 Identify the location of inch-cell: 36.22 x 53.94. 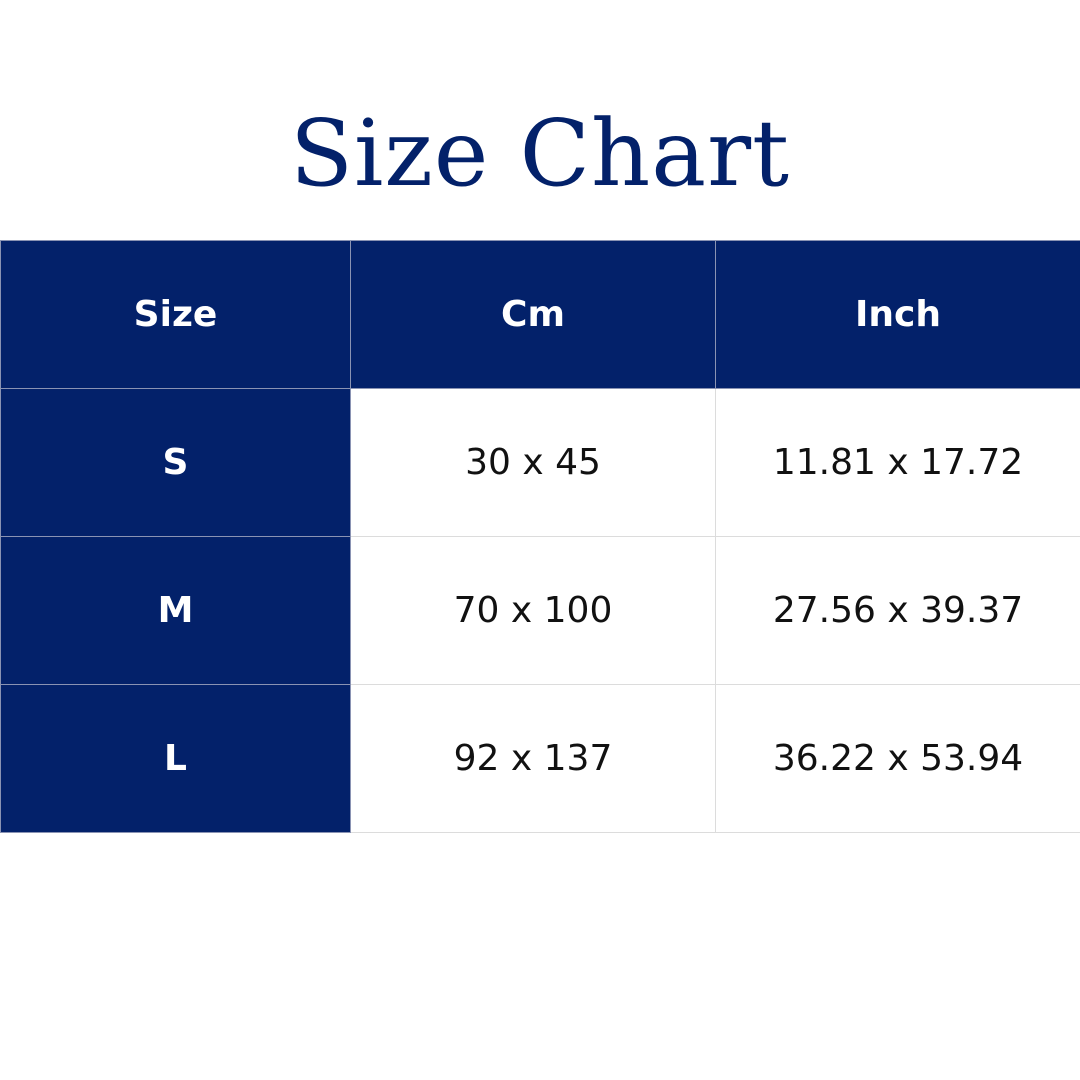
(897, 758).